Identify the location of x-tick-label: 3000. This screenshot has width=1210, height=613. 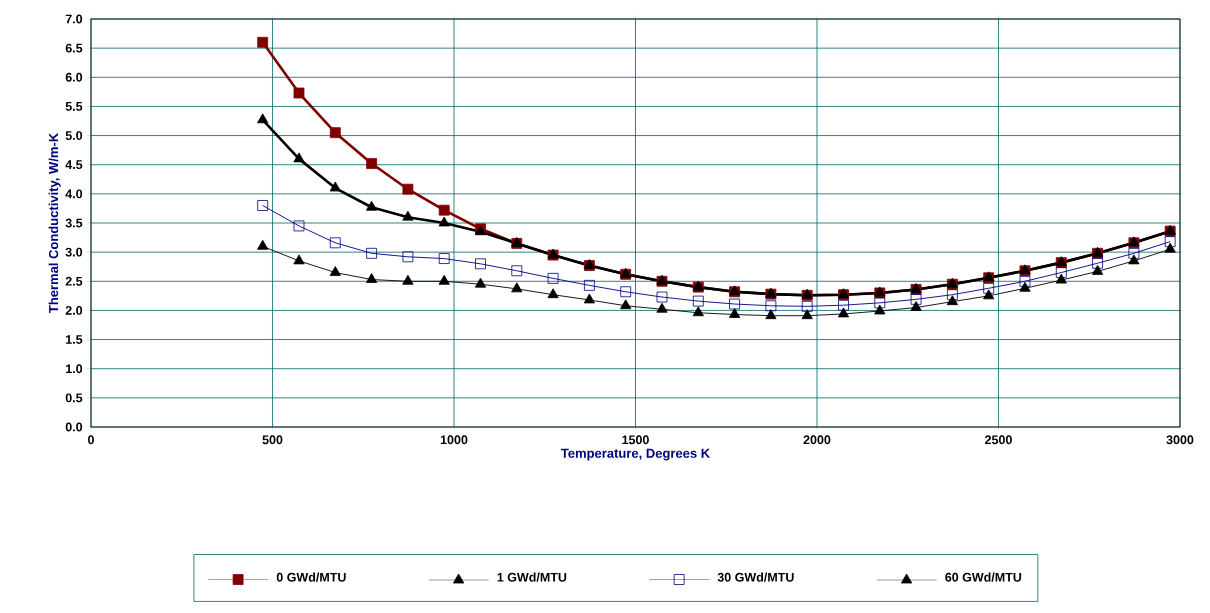
(1180, 440).